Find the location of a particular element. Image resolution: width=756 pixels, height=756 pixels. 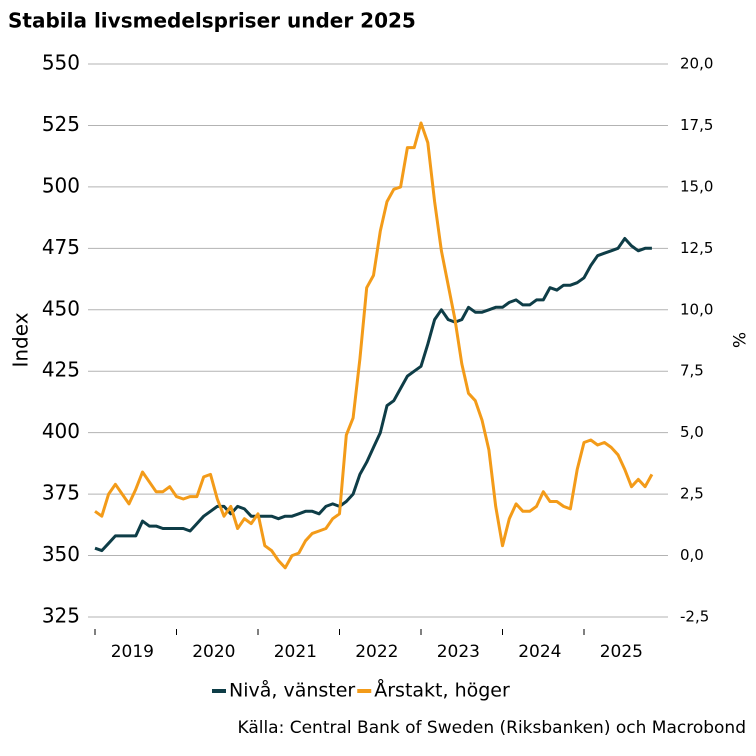

y-tick-label: 550 is located at coordinates (61, 63).